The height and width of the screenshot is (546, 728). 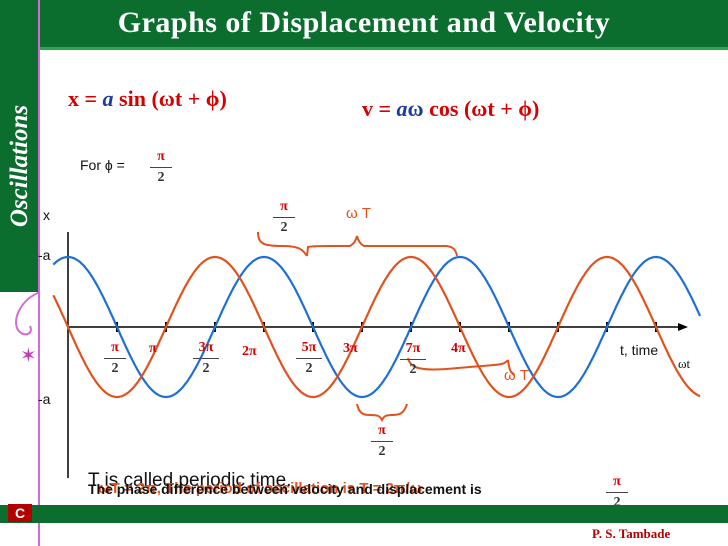 I want to click on displacement-equation: x = a sin (ωt + ϕ), so click(x=147, y=99).